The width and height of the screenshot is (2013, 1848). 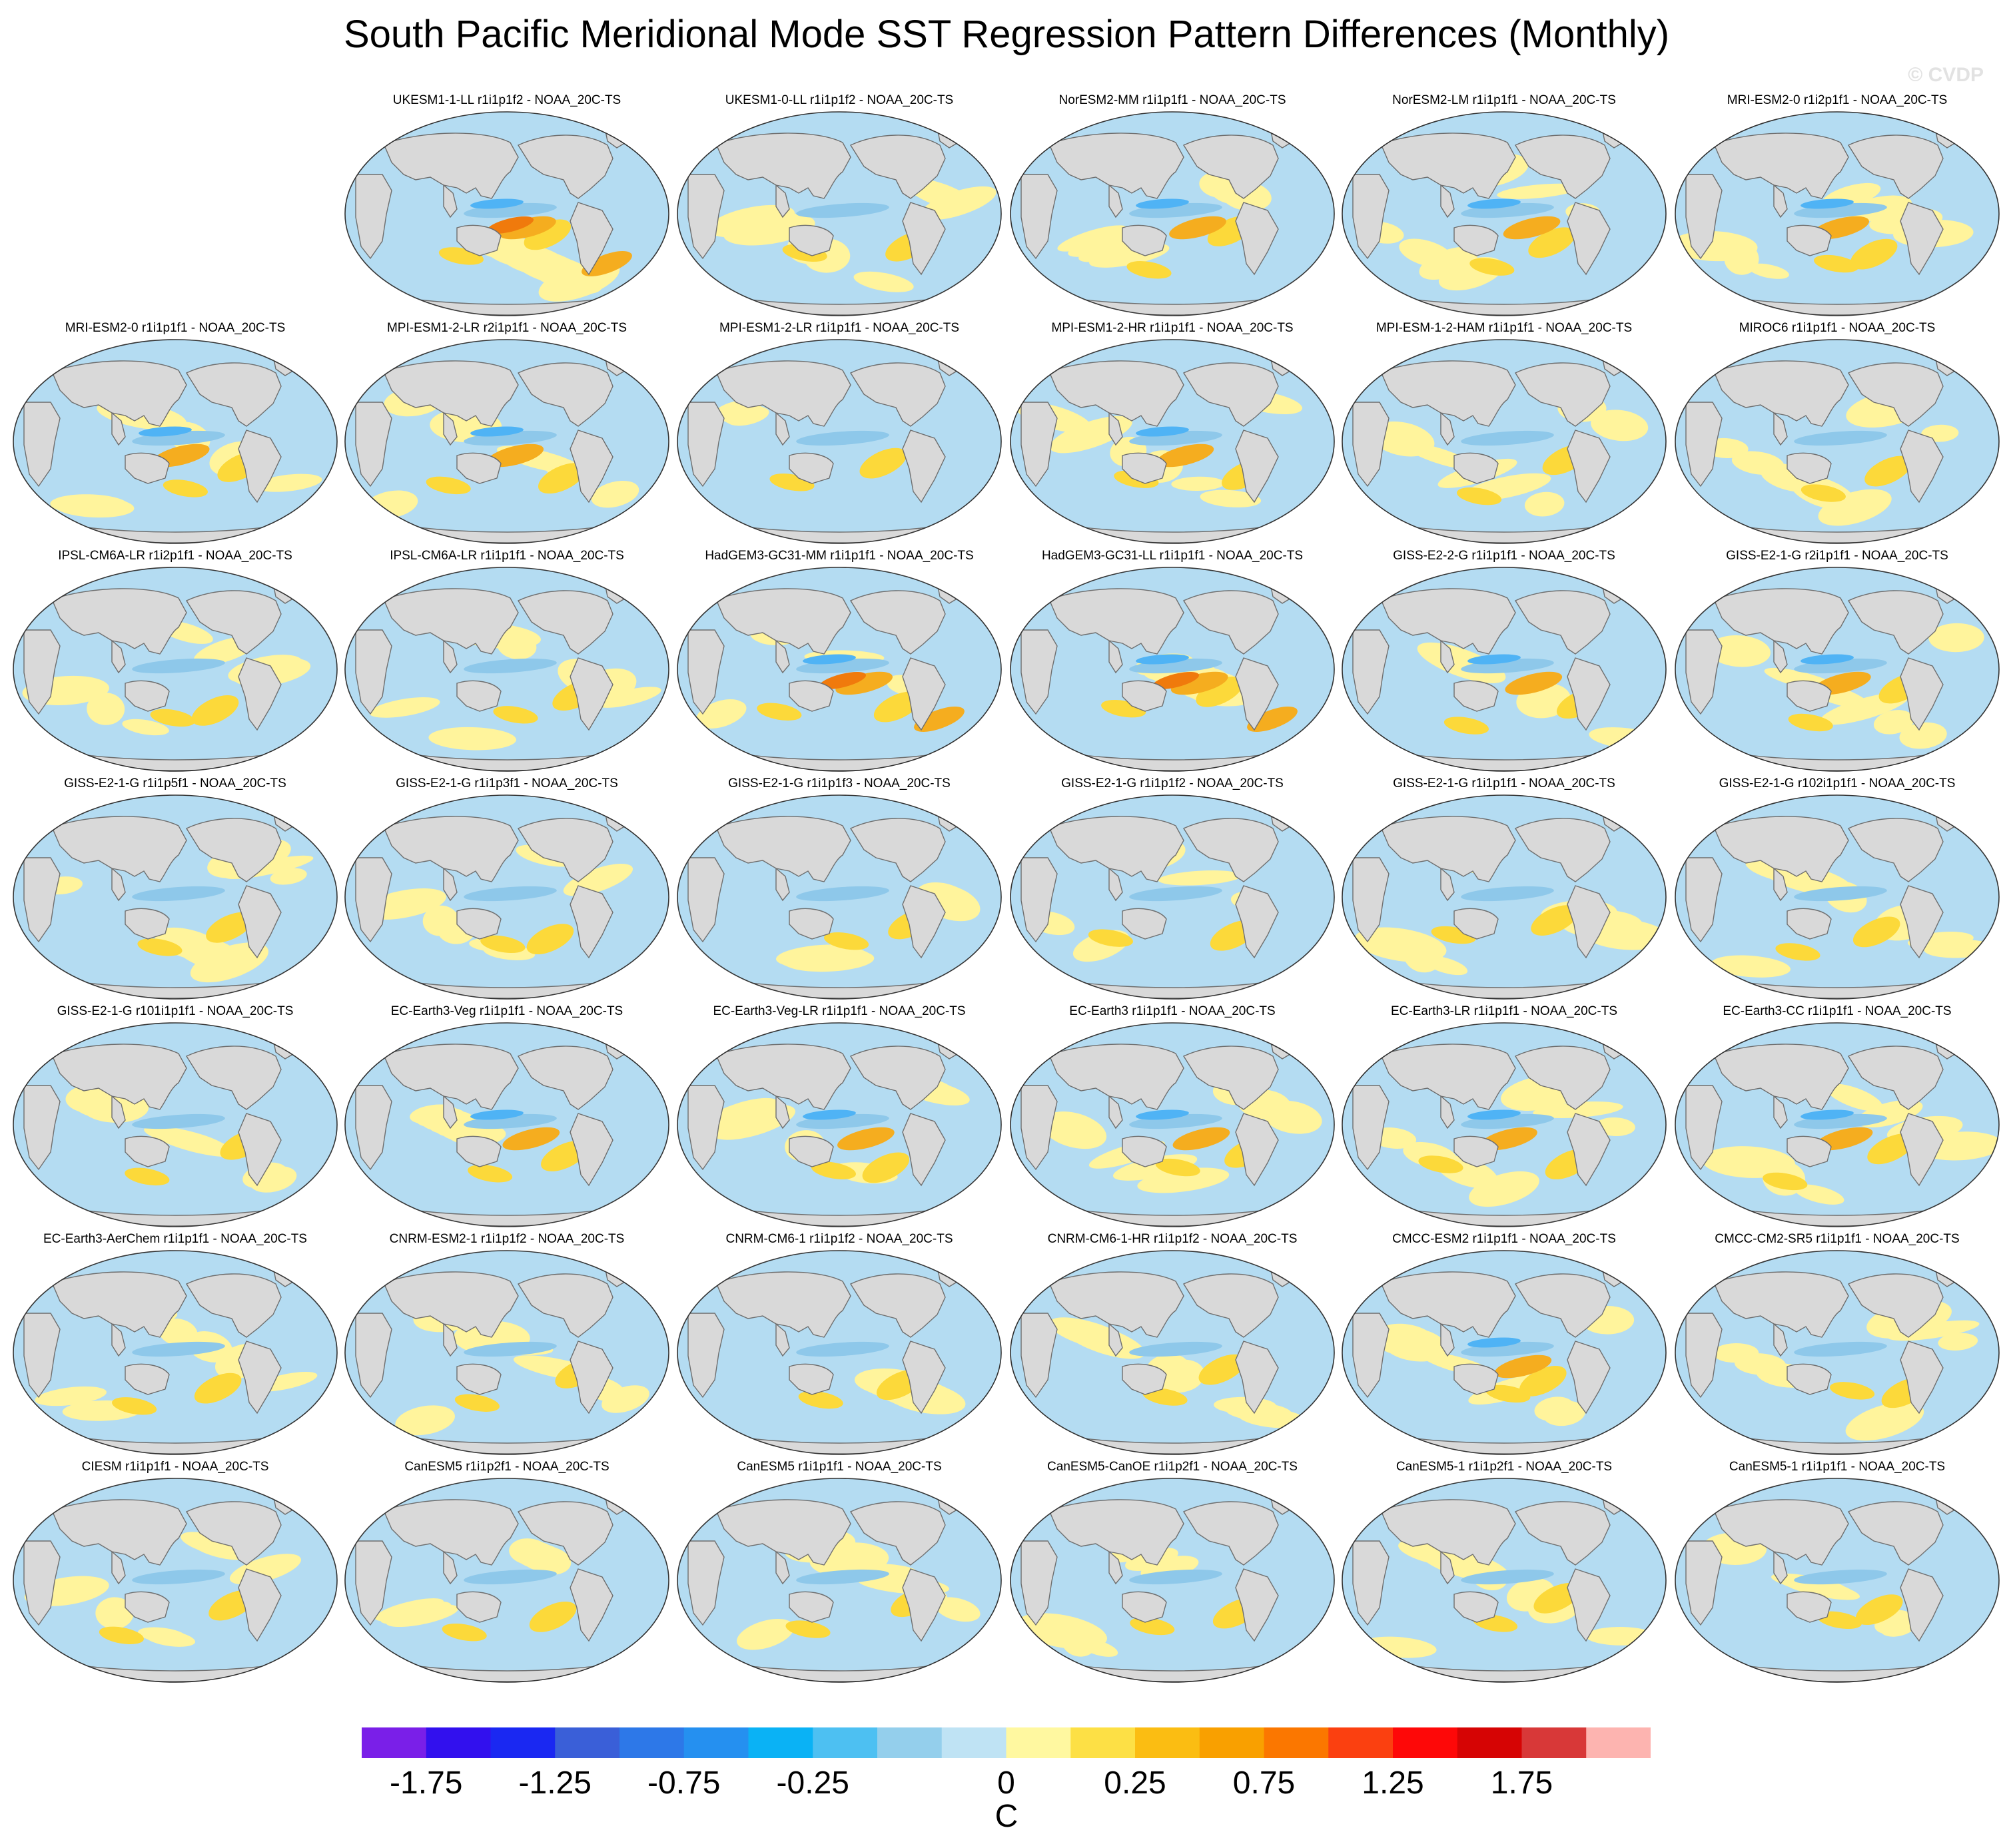 I want to click on map-panel: GISS-E2-1-G r1i1p3f1 - NOAA_20C-TS, so click(x=507, y=888).